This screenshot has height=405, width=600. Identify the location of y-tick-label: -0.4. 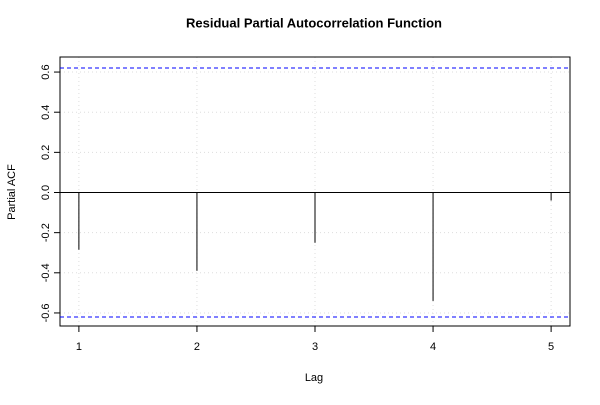
(46, 272).